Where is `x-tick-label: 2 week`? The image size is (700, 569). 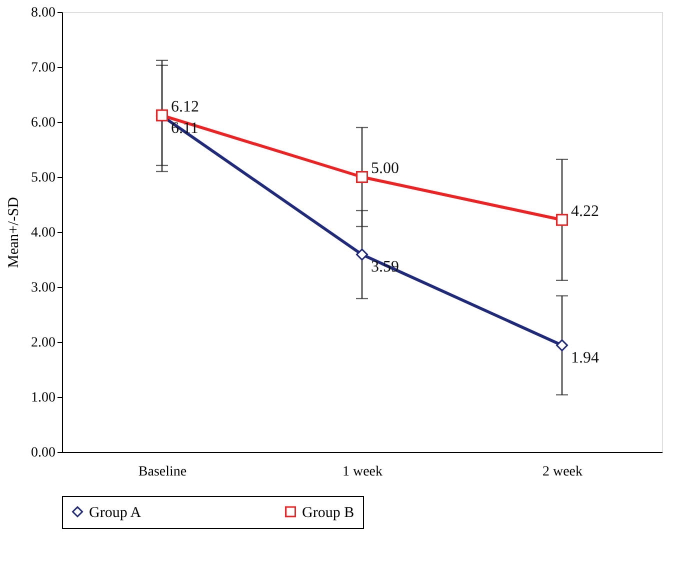
x-tick-label: 2 week is located at coordinates (562, 472).